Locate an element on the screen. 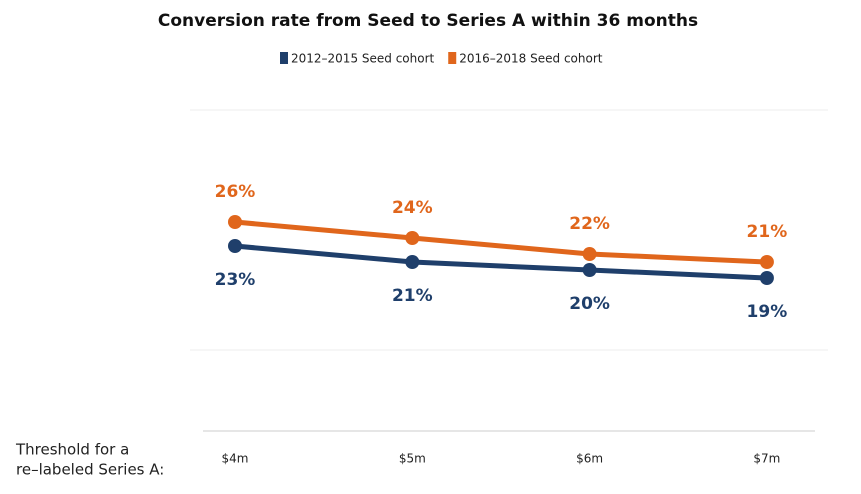 This screenshot has height=494, width=861. value-label: 20% is located at coordinates (589, 304).